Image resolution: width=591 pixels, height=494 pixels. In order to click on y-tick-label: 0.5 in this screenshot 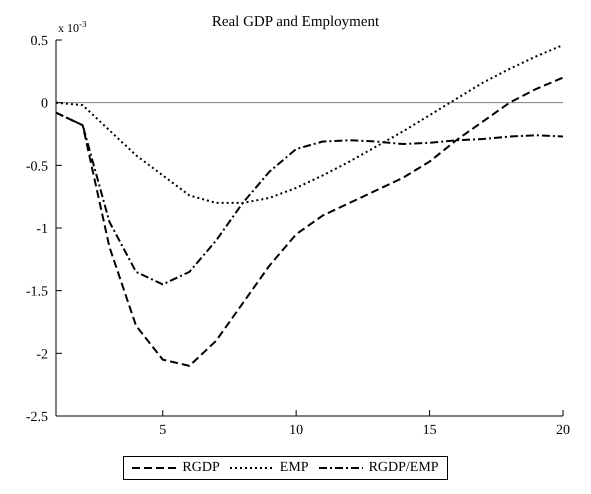, I will do `click(39, 41)`.